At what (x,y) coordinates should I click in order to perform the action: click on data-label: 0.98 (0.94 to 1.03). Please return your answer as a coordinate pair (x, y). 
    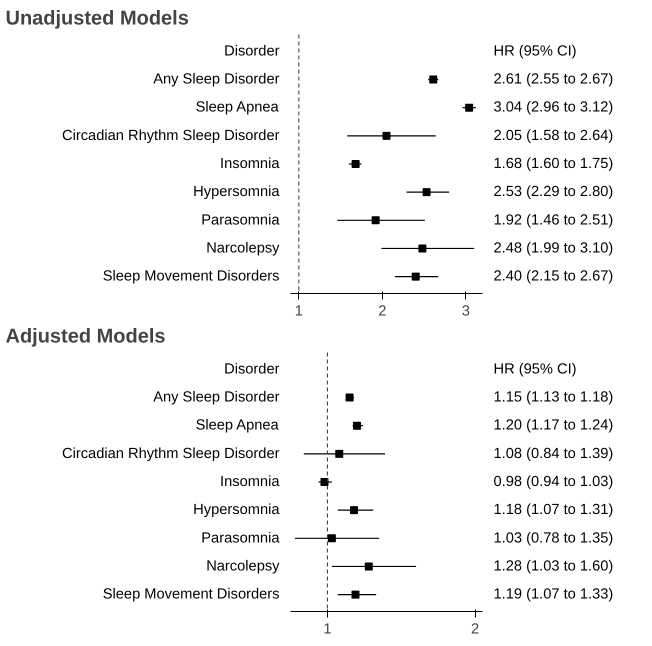
    Looking at the image, I should click on (554, 482).